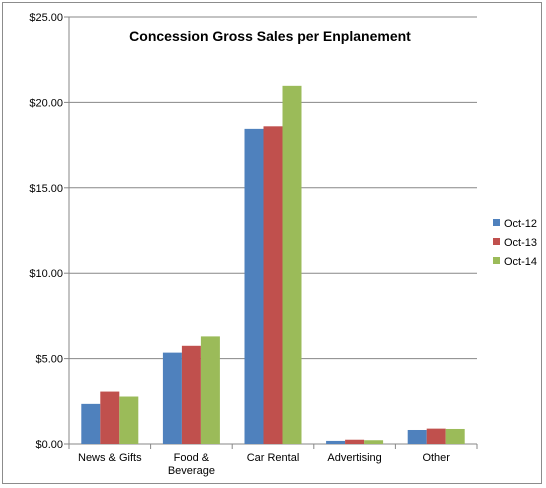 The height and width of the screenshot is (488, 546). What do you see at coordinates (46, 103) in the screenshot?
I see `y-tick-label: $20.00` at bounding box center [46, 103].